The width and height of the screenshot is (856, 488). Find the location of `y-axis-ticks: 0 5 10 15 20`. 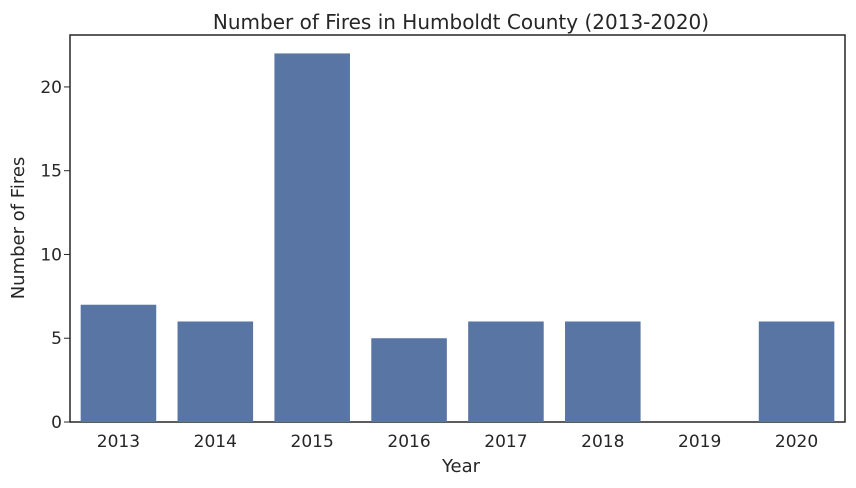

y-axis-ticks: 0 5 10 15 20 is located at coordinates (55, 255).